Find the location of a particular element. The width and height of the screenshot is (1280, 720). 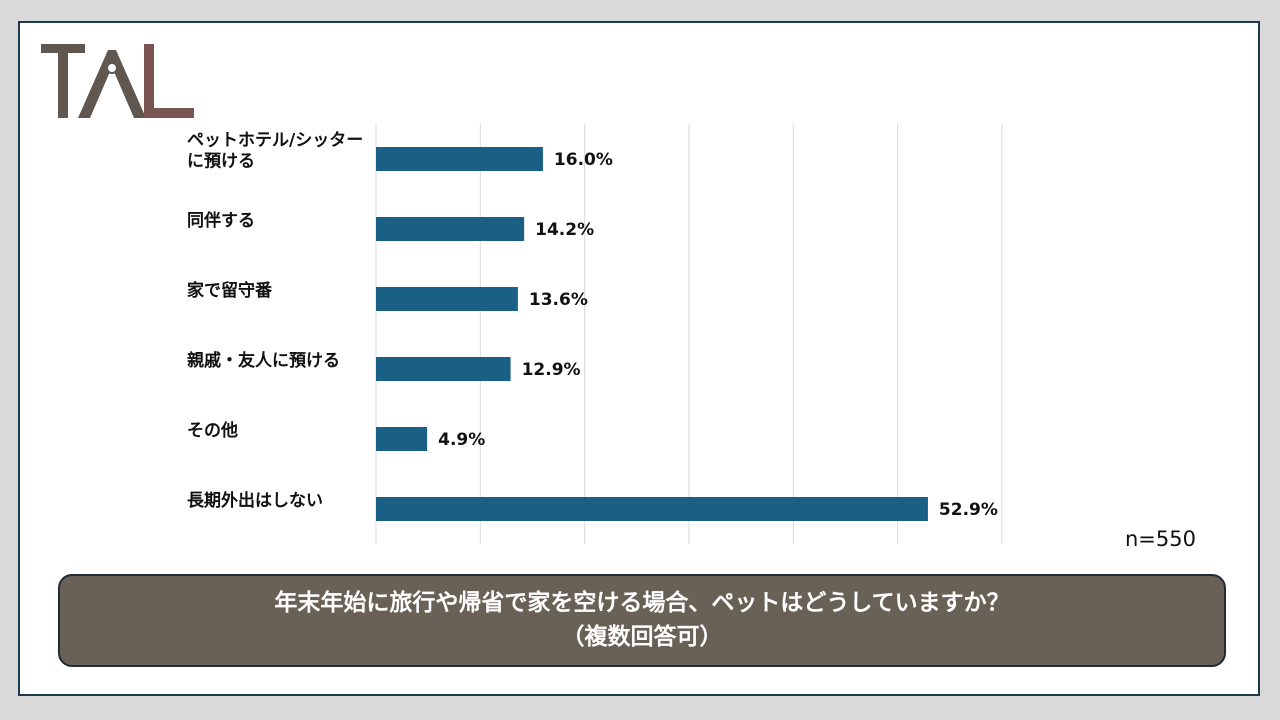

category-label: 同伴する is located at coordinates (221, 220).